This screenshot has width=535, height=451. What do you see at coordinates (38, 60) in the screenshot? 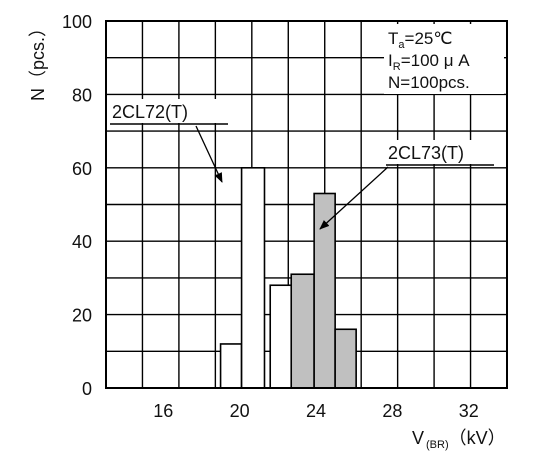
I see `y-axis-label: N（pcs.）` at bounding box center [38, 60].